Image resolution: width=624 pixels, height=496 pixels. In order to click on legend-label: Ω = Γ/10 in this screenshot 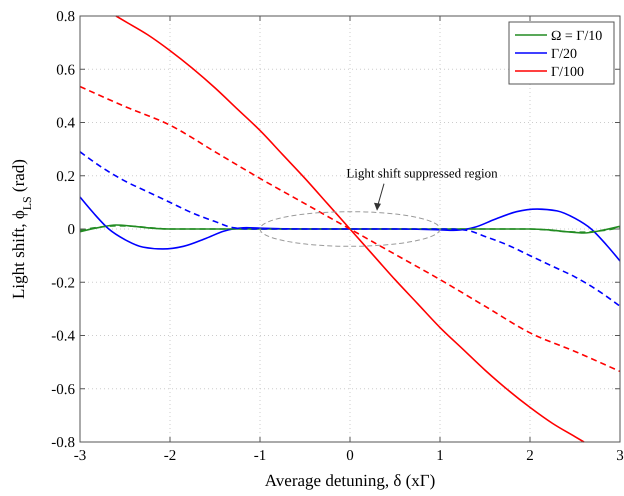, I will do `click(576, 36)`.